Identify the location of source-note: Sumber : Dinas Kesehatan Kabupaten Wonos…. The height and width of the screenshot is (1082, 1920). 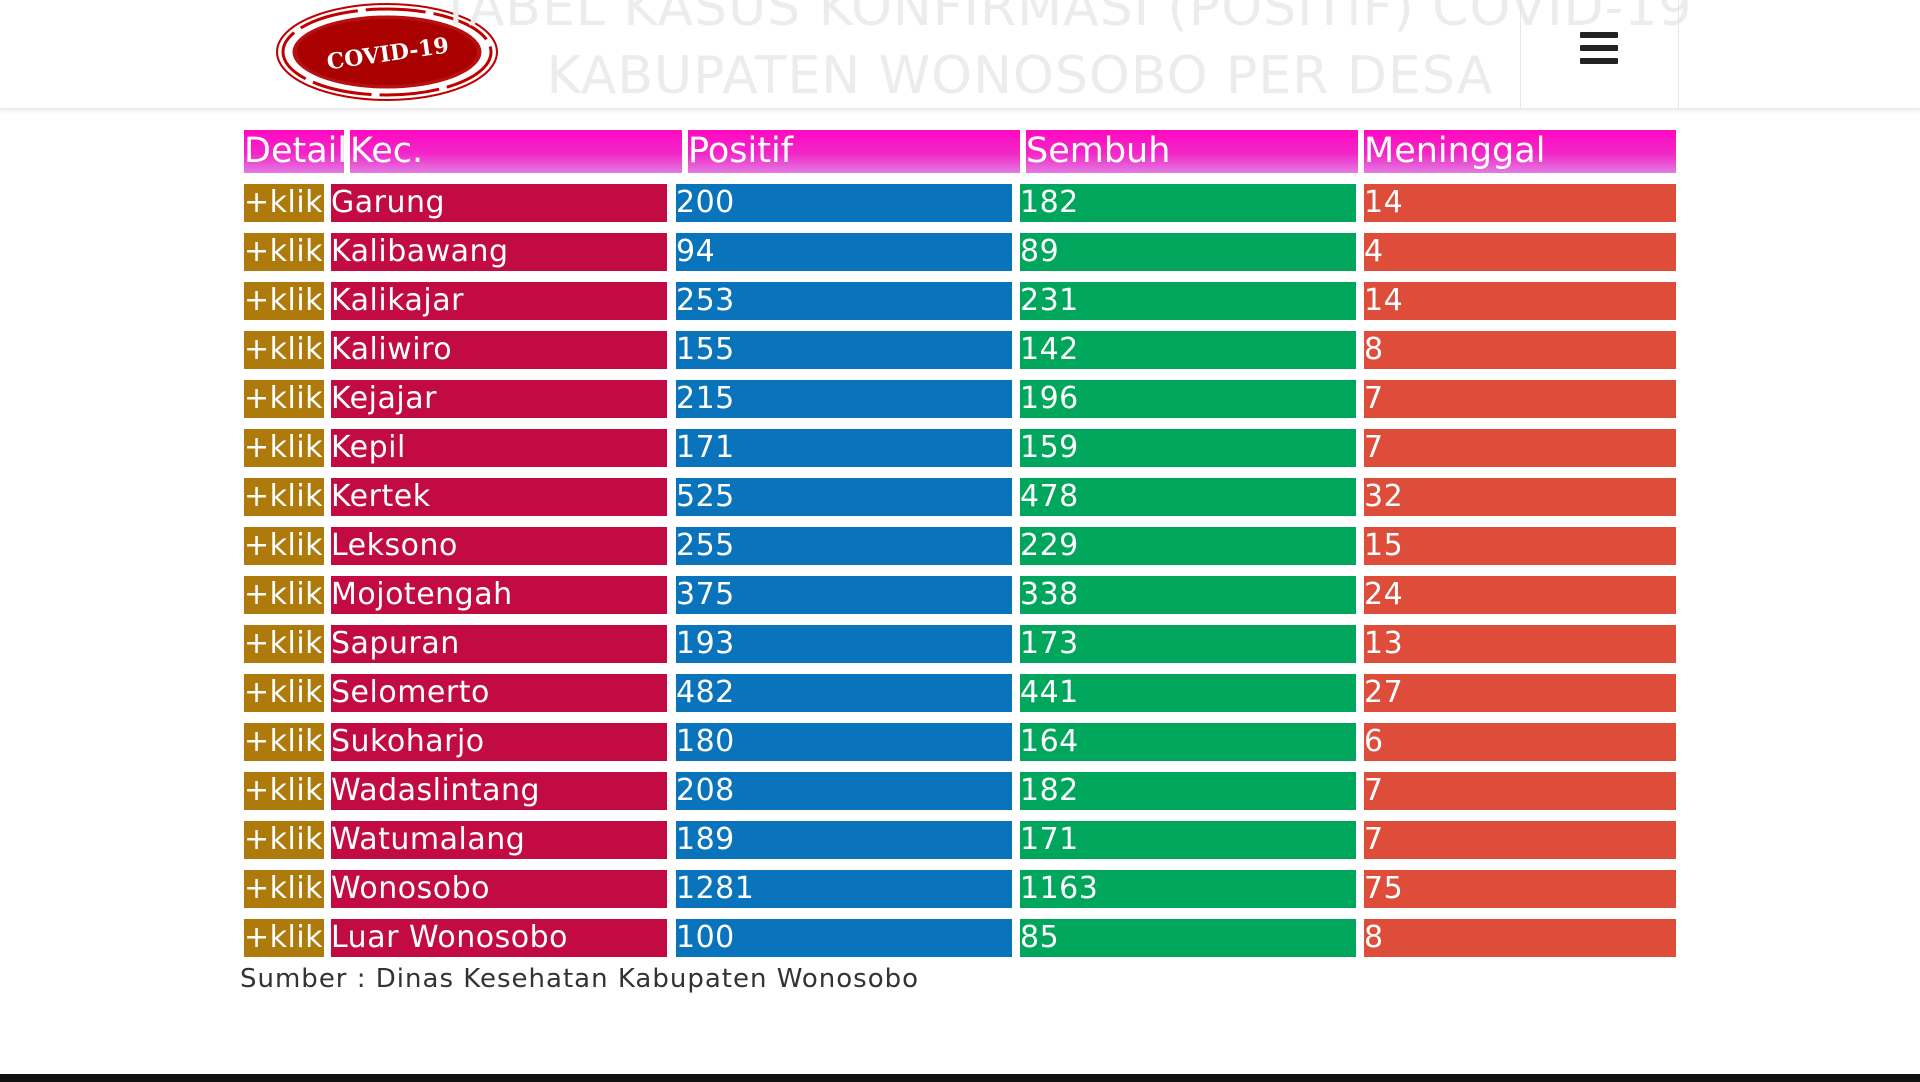
(580, 979).